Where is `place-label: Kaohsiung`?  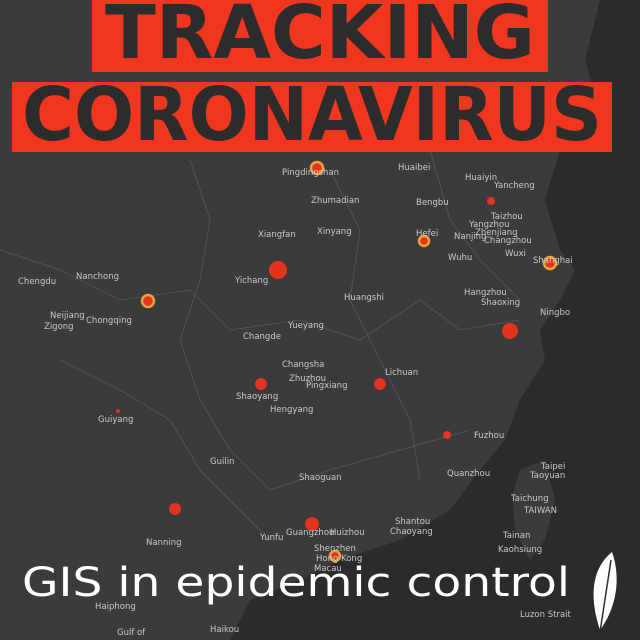
place-label: Kaohsiung is located at coordinates (520, 550).